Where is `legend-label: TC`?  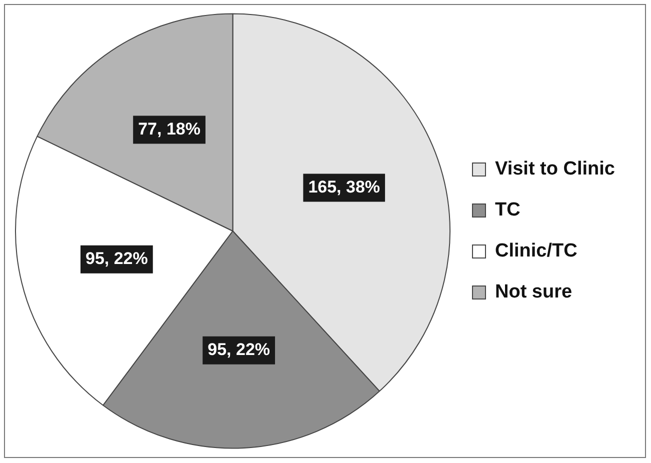 legend-label: TC is located at coordinates (508, 210).